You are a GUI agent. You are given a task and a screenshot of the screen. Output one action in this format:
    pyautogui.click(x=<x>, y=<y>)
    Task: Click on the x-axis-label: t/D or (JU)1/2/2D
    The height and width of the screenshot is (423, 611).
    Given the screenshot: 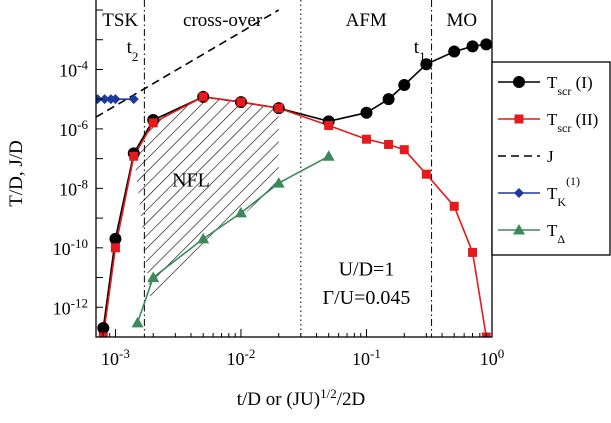 What is the action you would take?
    pyautogui.click(x=301, y=398)
    